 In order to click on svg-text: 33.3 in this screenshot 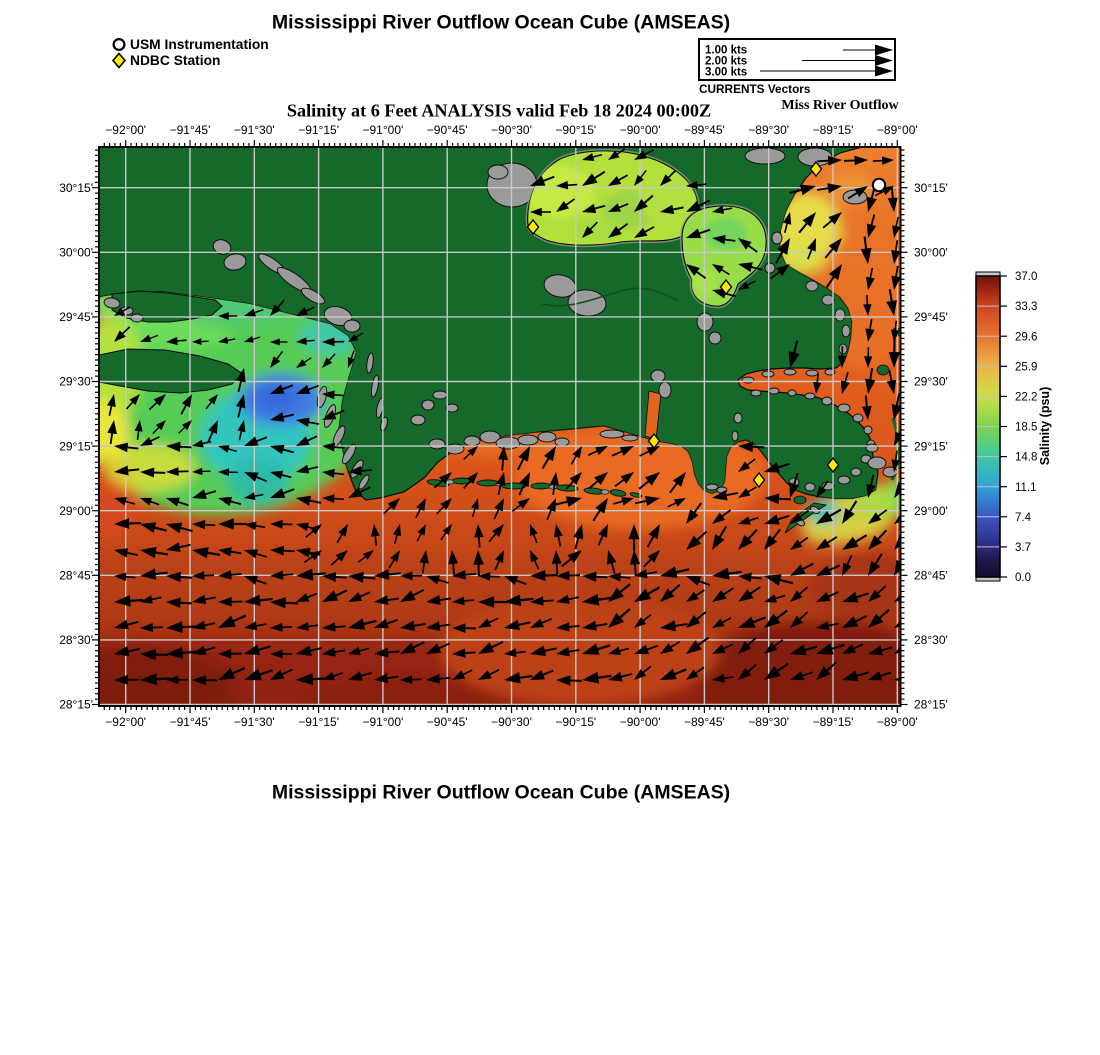, I will do `click(1026, 307)`.